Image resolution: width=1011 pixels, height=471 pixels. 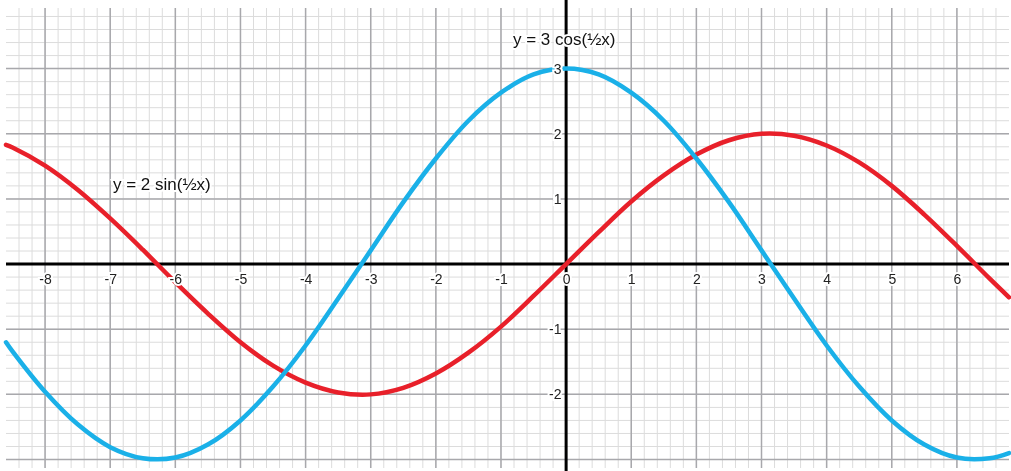 I want to click on x-tick-label: 5, so click(x=892, y=279).